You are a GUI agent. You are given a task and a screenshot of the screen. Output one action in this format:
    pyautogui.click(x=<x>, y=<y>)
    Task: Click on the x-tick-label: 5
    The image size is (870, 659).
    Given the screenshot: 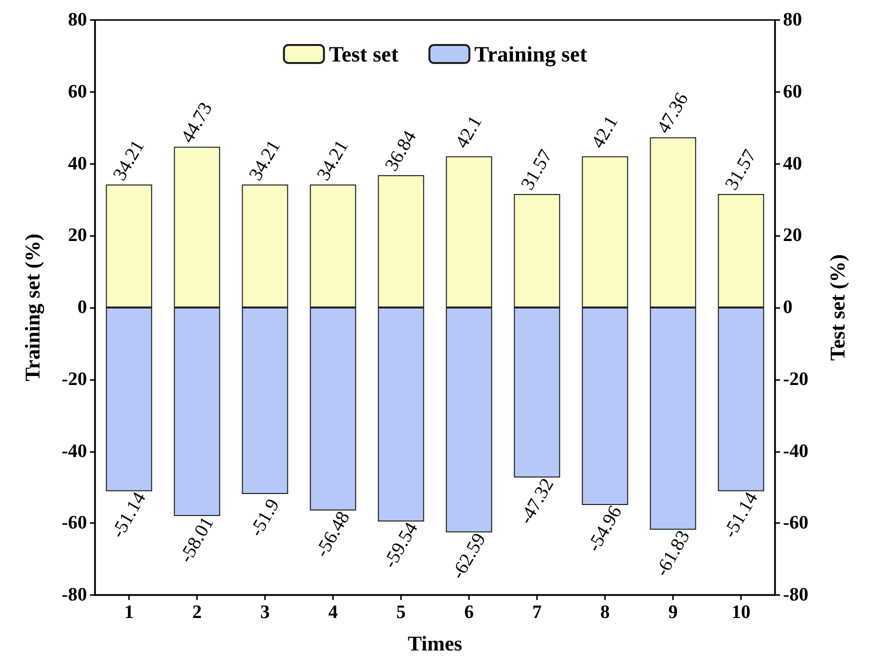 What is the action you would take?
    pyautogui.click(x=401, y=612)
    